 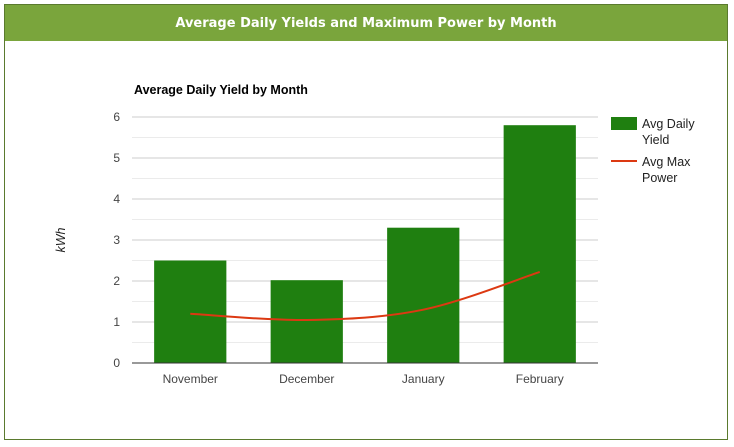 What do you see at coordinates (116, 322) in the screenshot?
I see `y-tick-label: 1` at bounding box center [116, 322].